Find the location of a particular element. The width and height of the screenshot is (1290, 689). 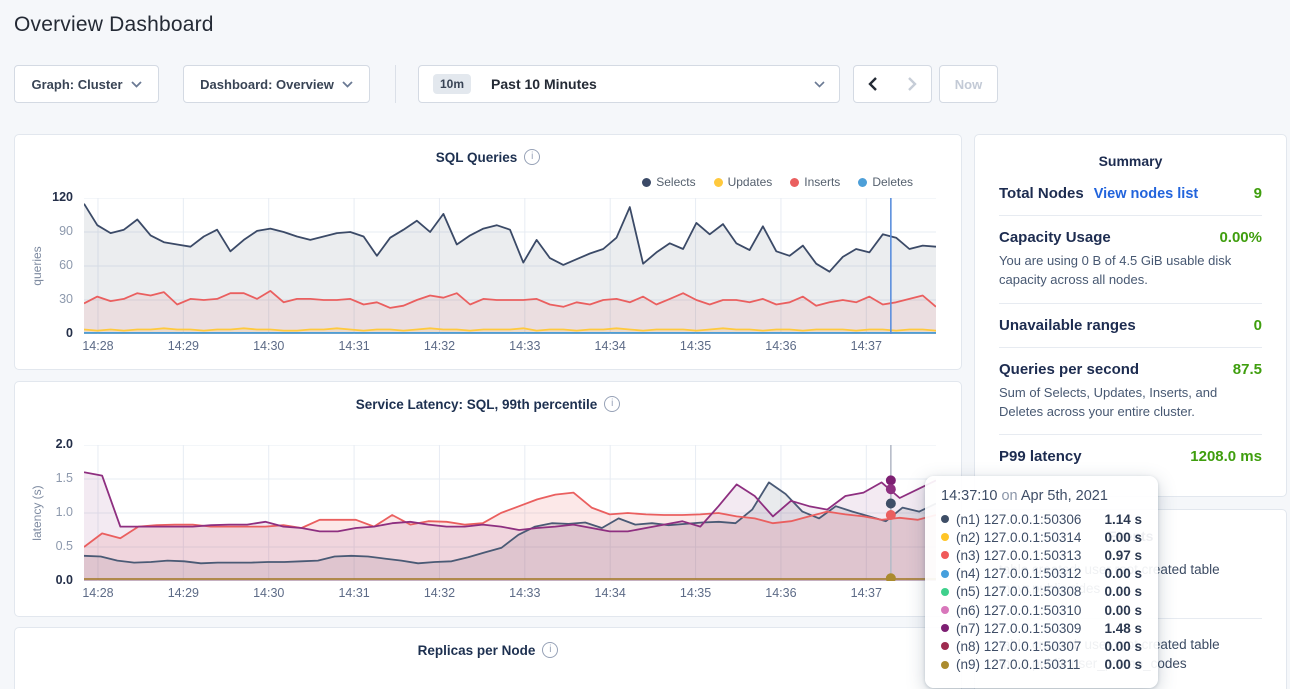

tooltip-row: (n9) 127.0.0.1:50311 0.00 s is located at coordinates (1041, 665).